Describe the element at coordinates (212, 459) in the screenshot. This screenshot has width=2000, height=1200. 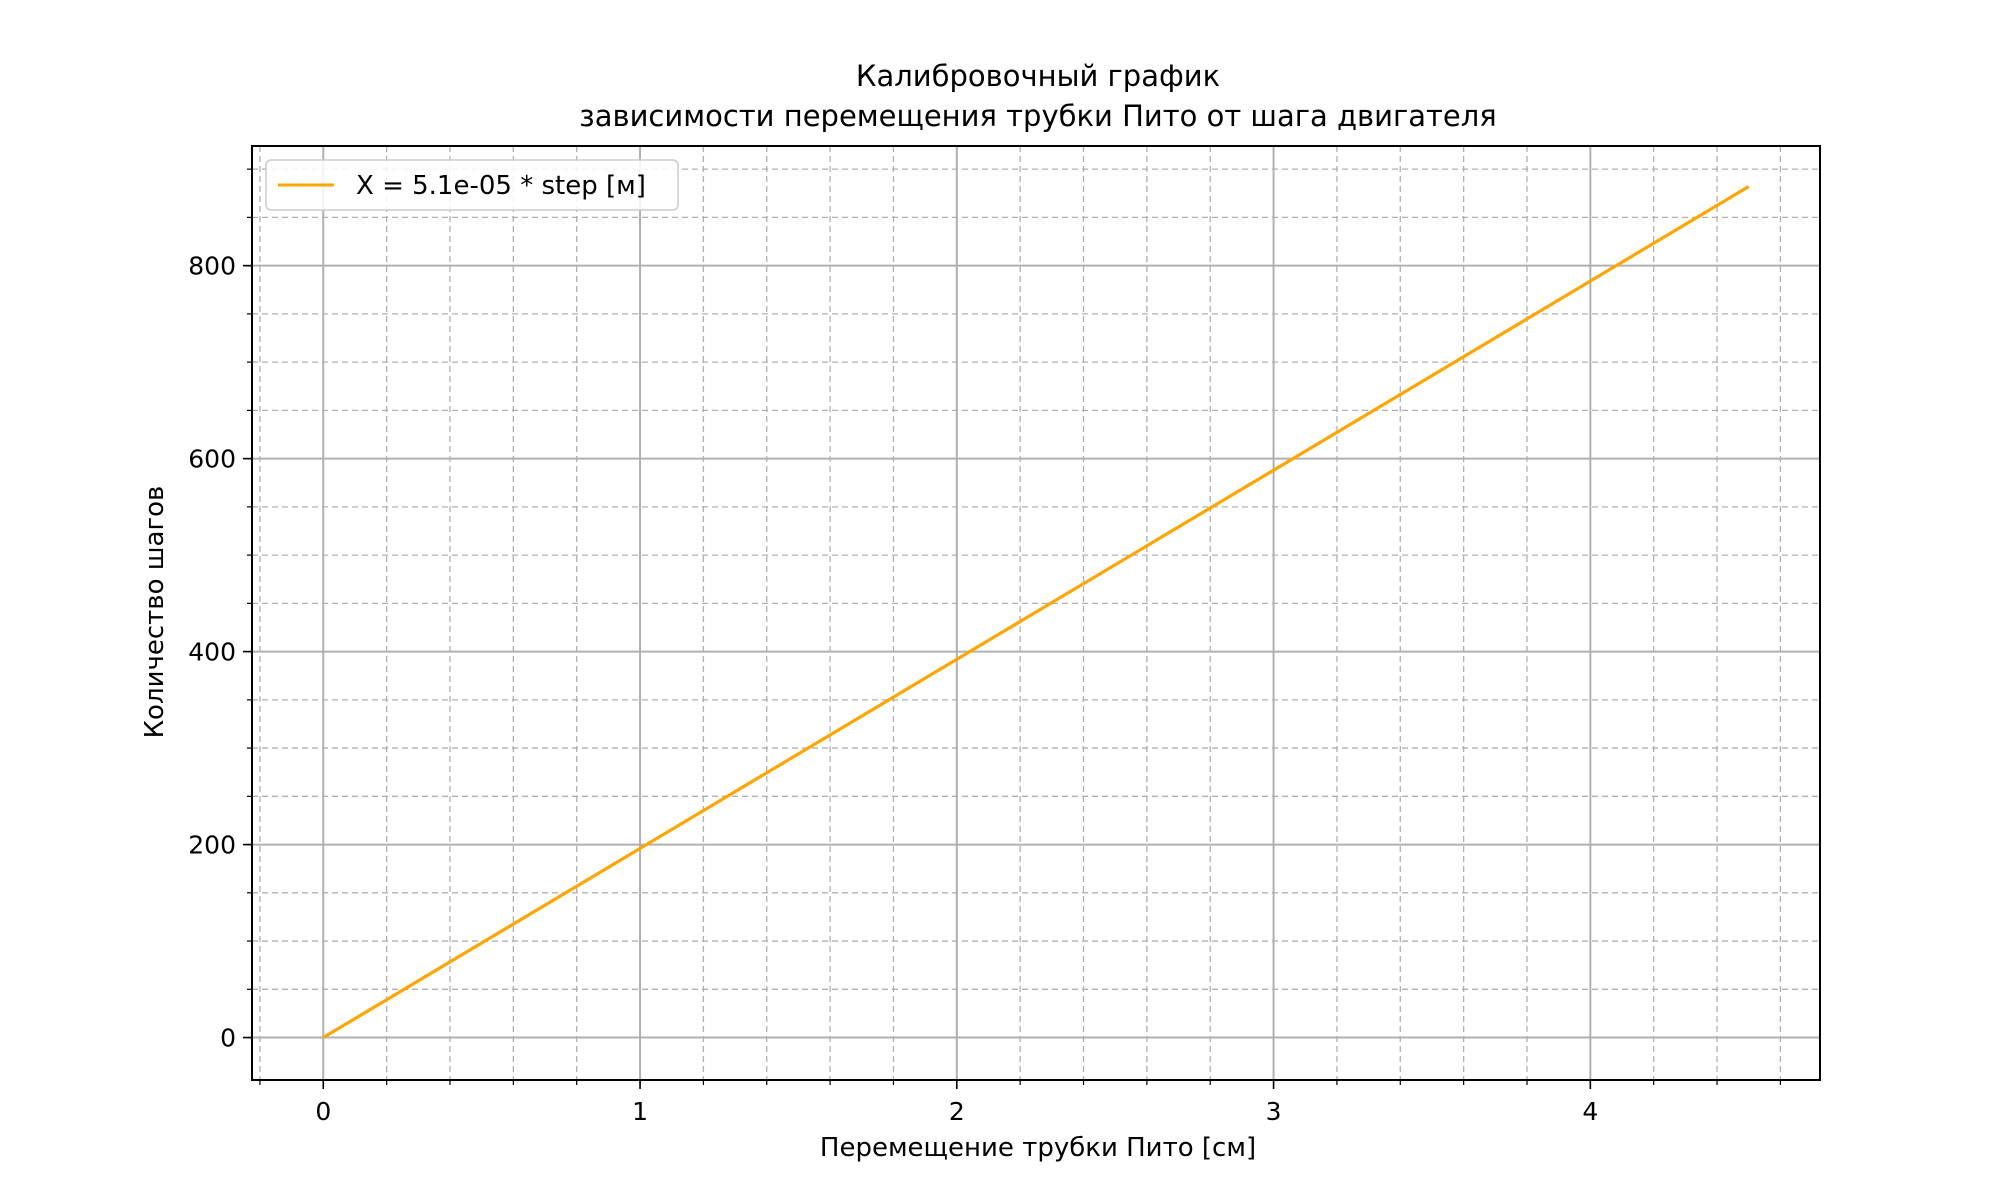
I see `y-tick-label: 600` at that location.